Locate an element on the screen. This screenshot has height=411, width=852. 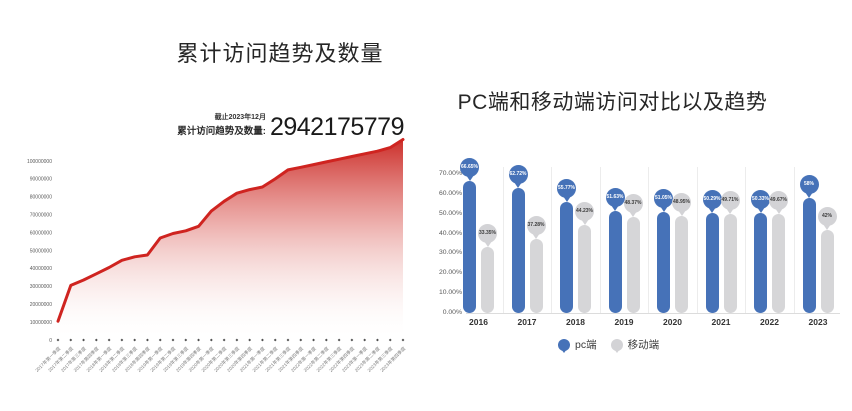
bubble-mobile-2016: 33.35% is located at coordinates (487, 233).